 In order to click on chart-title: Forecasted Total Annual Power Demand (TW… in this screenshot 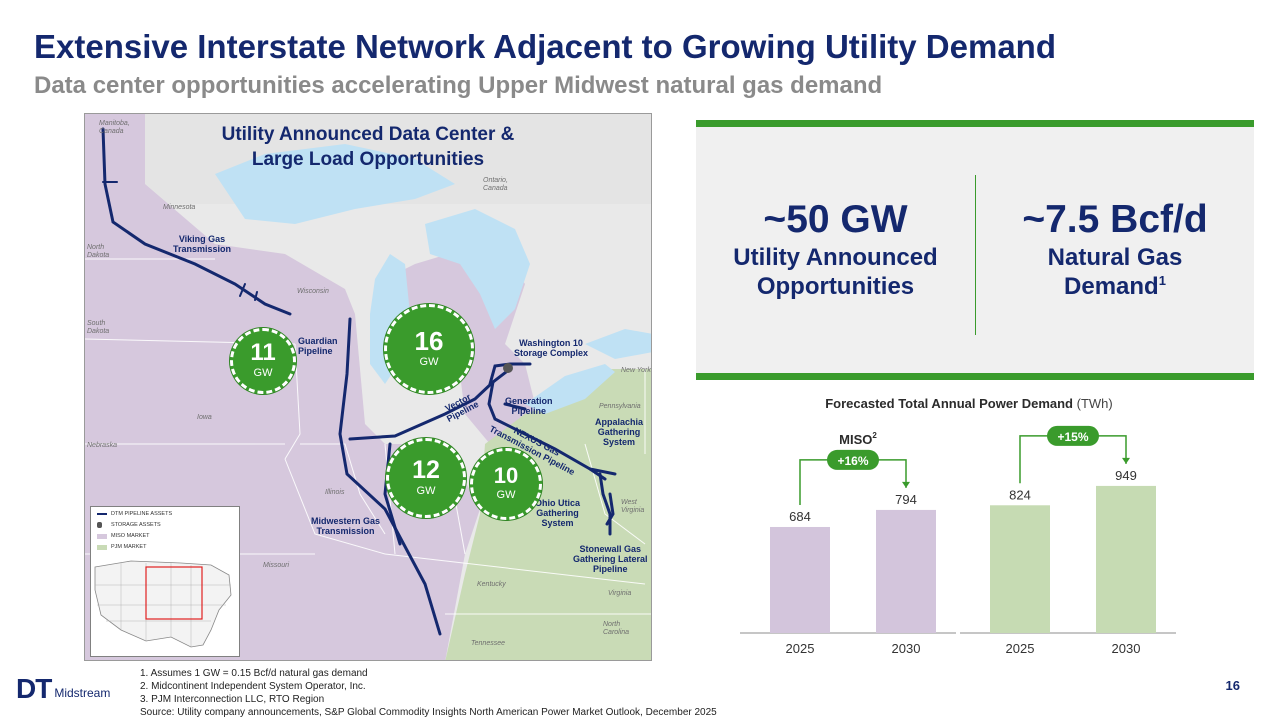, I will do `click(969, 403)`.